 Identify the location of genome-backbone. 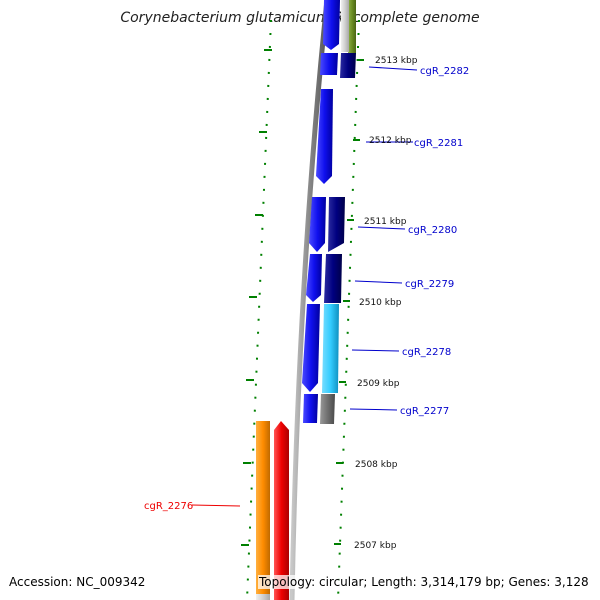
(309, 300).